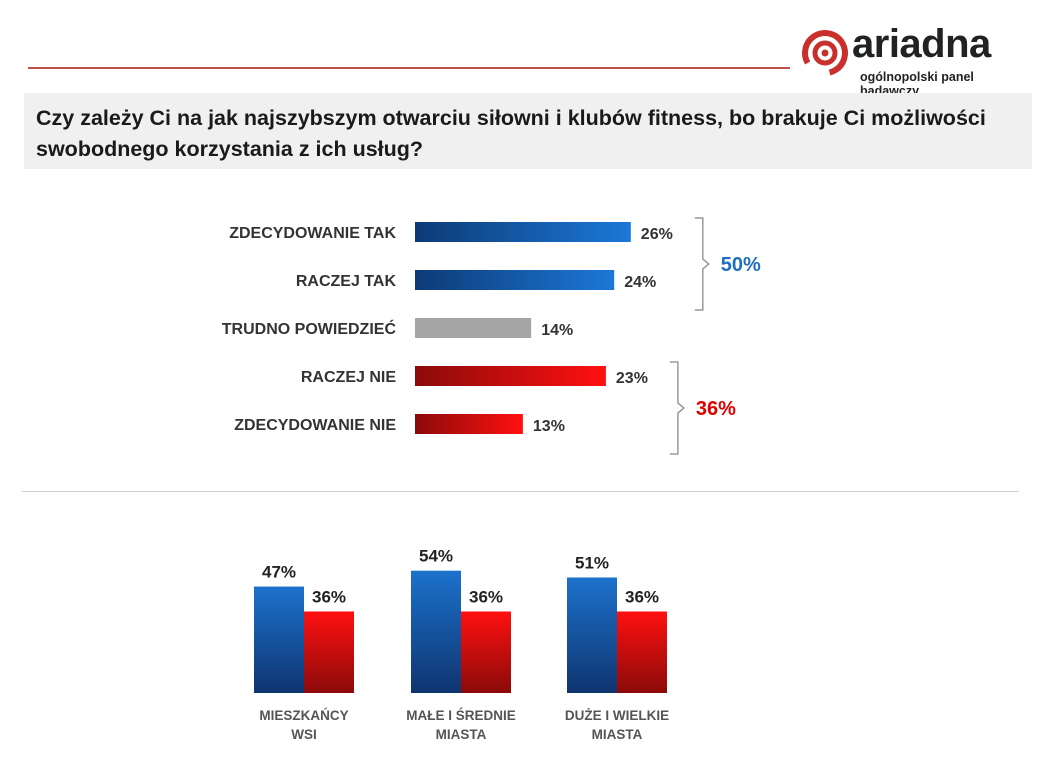  Describe the element at coordinates (741, 265) in the screenshot. I see `group-total-label: 50%` at that location.